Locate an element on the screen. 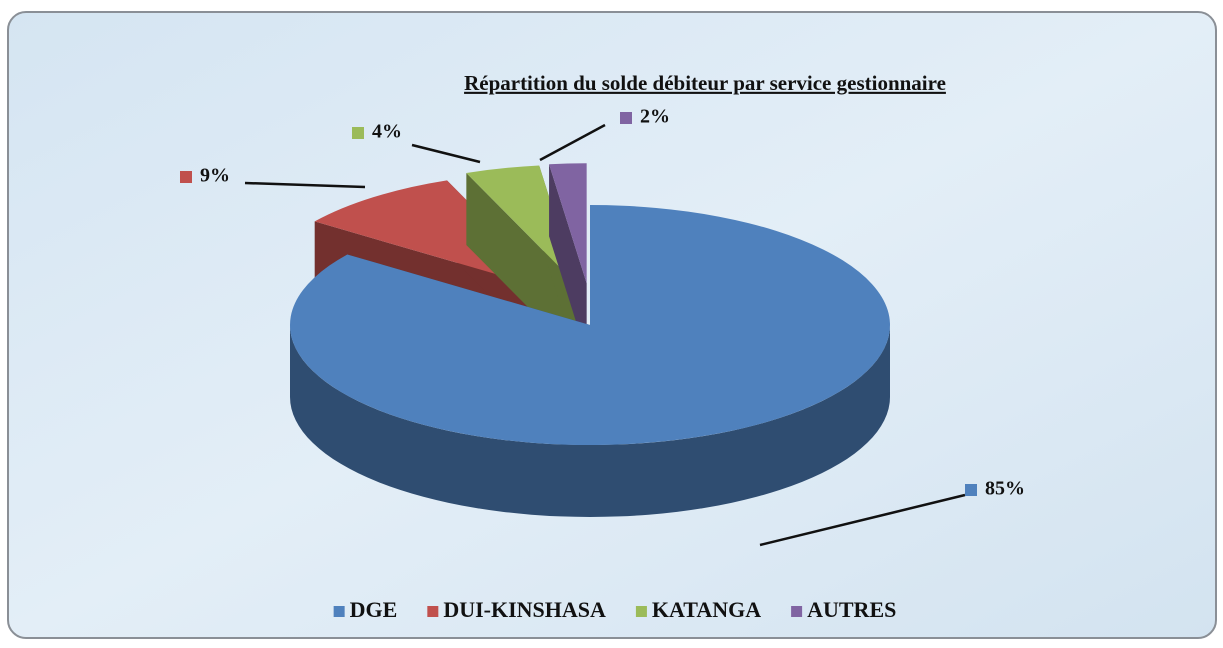  data-label: 2% is located at coordinates (655, 117).